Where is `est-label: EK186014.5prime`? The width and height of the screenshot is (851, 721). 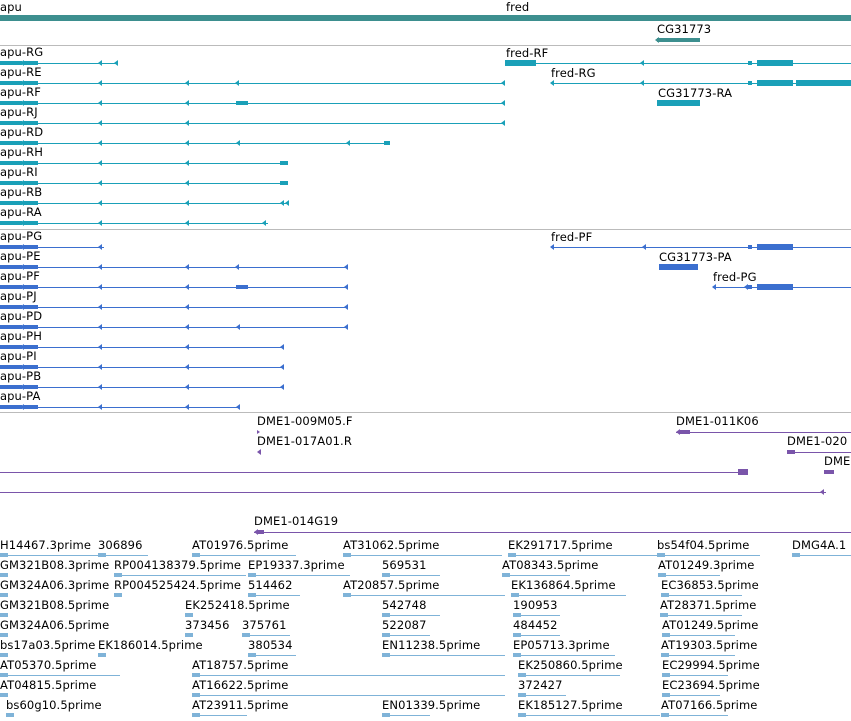
est-label: EK186014.5prime is located at coordinates (150, 645).